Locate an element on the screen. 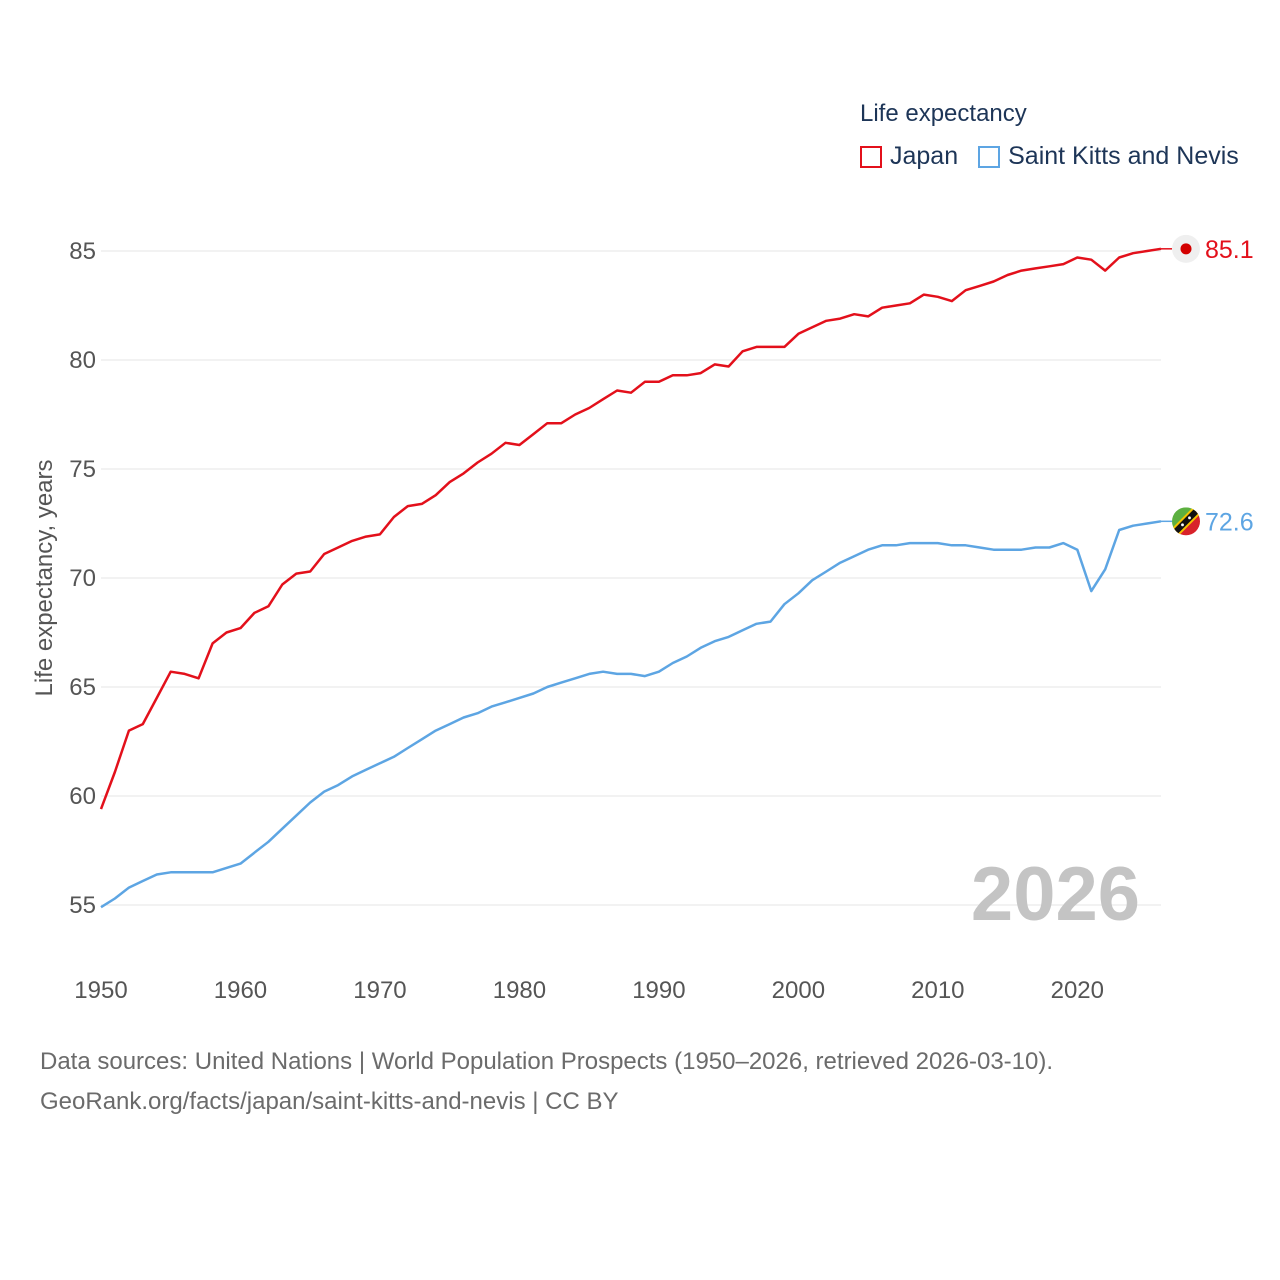 This screenshot has width=1280, height=1280. y-tick-label: 70 is located at coordinates (82, 578).